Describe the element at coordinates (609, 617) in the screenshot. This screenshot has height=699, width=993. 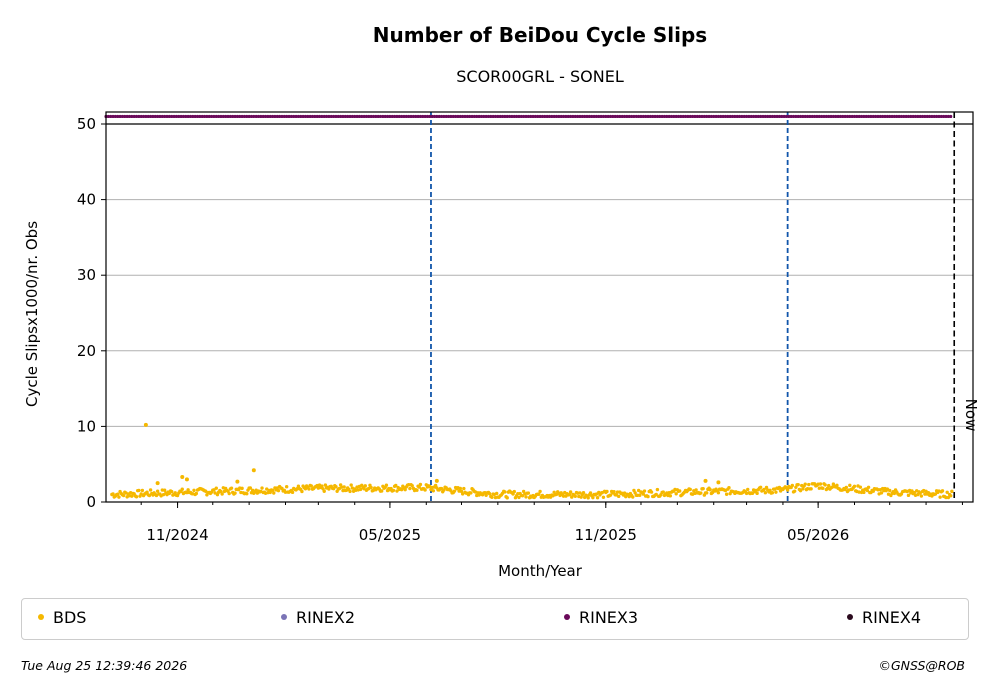
I see `legend-label-rinex3: RINEX3` at that location.